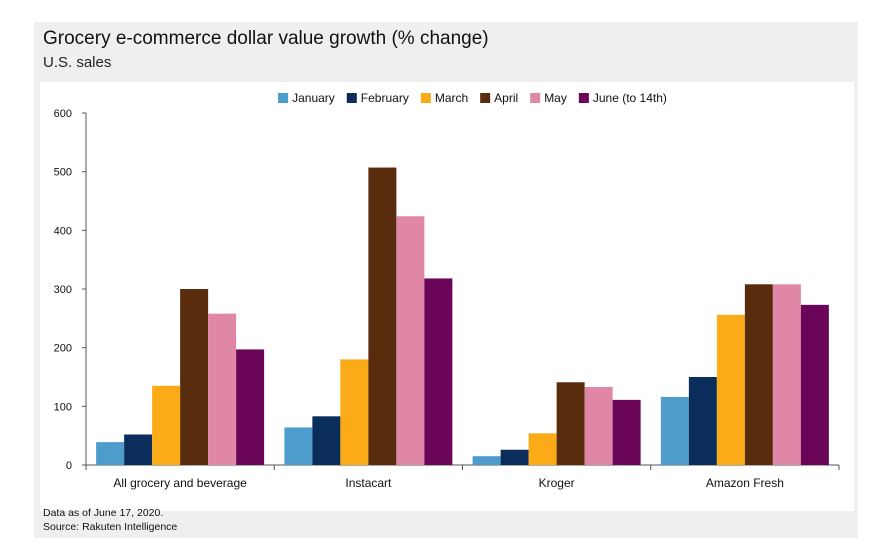 This screenshot has width=876, height=551. I want to click on legend-label-january: January, so click(313, 98).